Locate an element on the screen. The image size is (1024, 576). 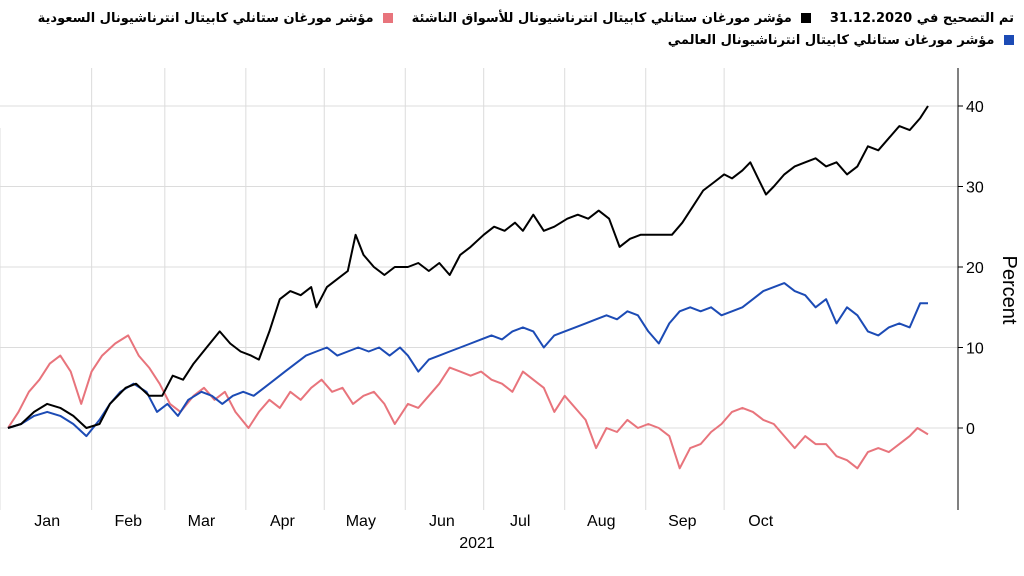
x-tick-label-mar: Mar is located at coordinates (202, 521).